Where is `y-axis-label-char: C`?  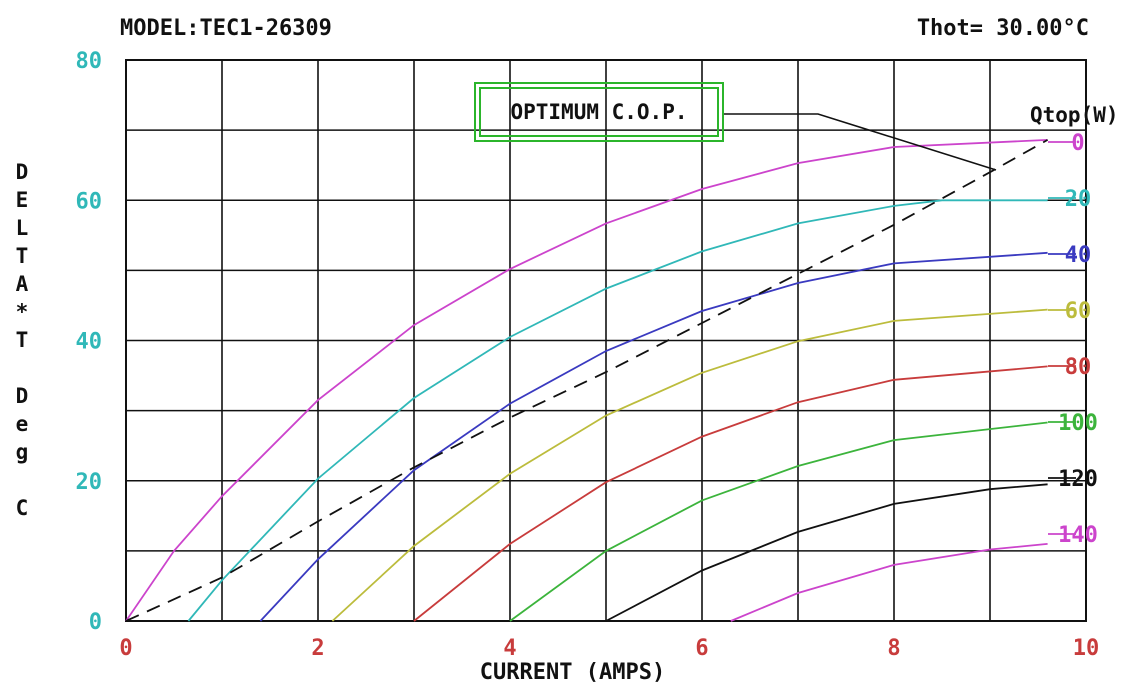
y-axis-label-char: C is located at coordinates (22, 508).